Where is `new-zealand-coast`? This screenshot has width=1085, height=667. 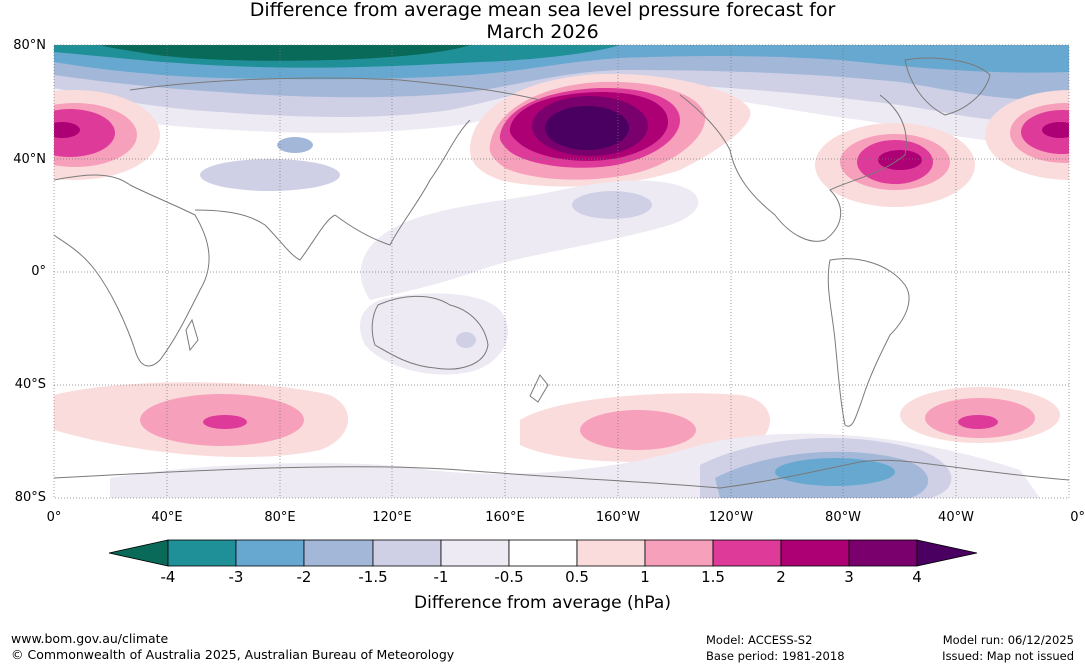 new-zealand-coast is located at coordinates (539, 388).